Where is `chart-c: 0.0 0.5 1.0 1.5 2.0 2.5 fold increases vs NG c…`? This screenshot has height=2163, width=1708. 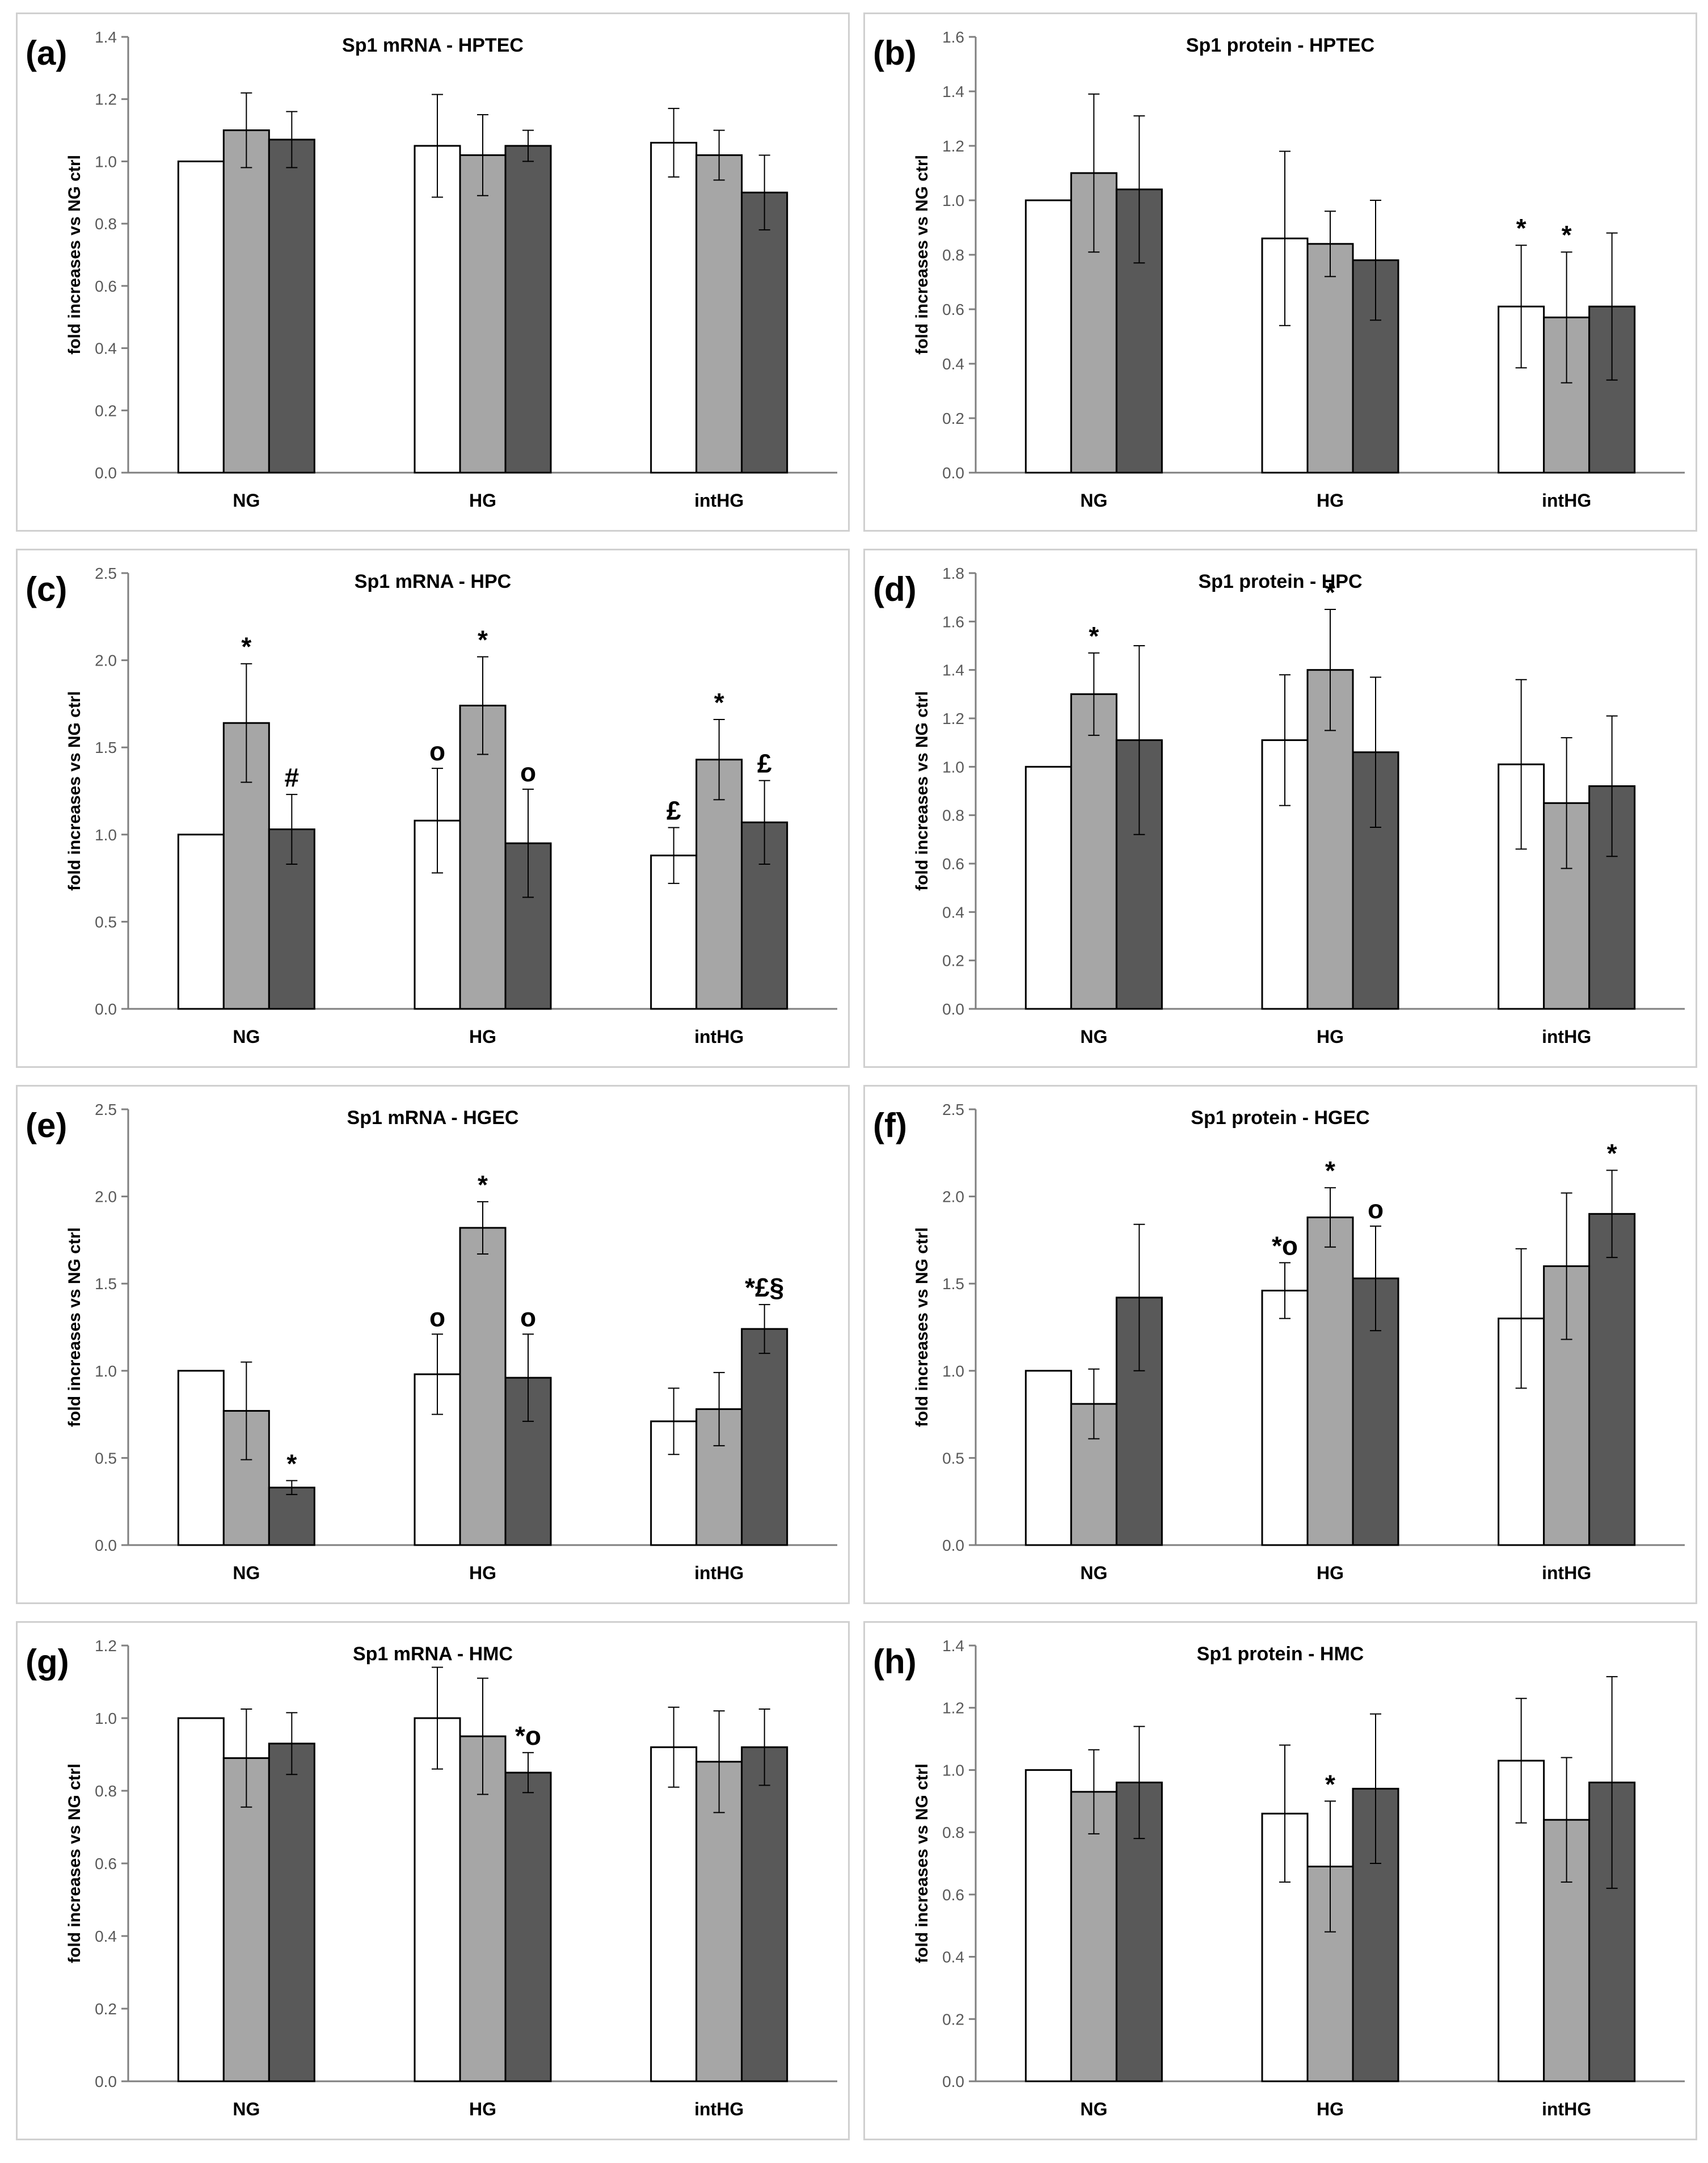
chart-c: 0.0 0.5 1.0 1.5 2.0 2.5 fold increases vs NG c… is located at coordinates (451, 806).